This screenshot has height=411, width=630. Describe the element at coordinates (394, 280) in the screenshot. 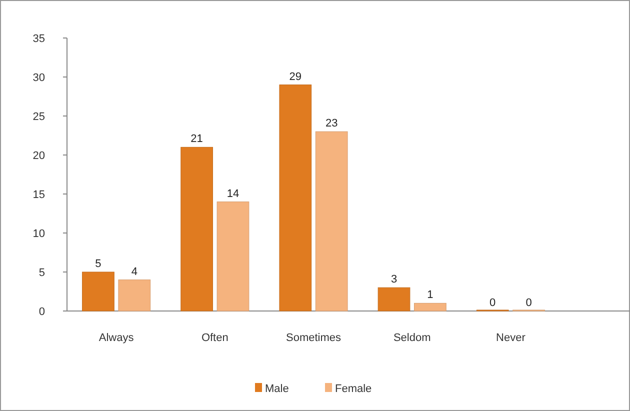

I see `data-label: 3` at that location.